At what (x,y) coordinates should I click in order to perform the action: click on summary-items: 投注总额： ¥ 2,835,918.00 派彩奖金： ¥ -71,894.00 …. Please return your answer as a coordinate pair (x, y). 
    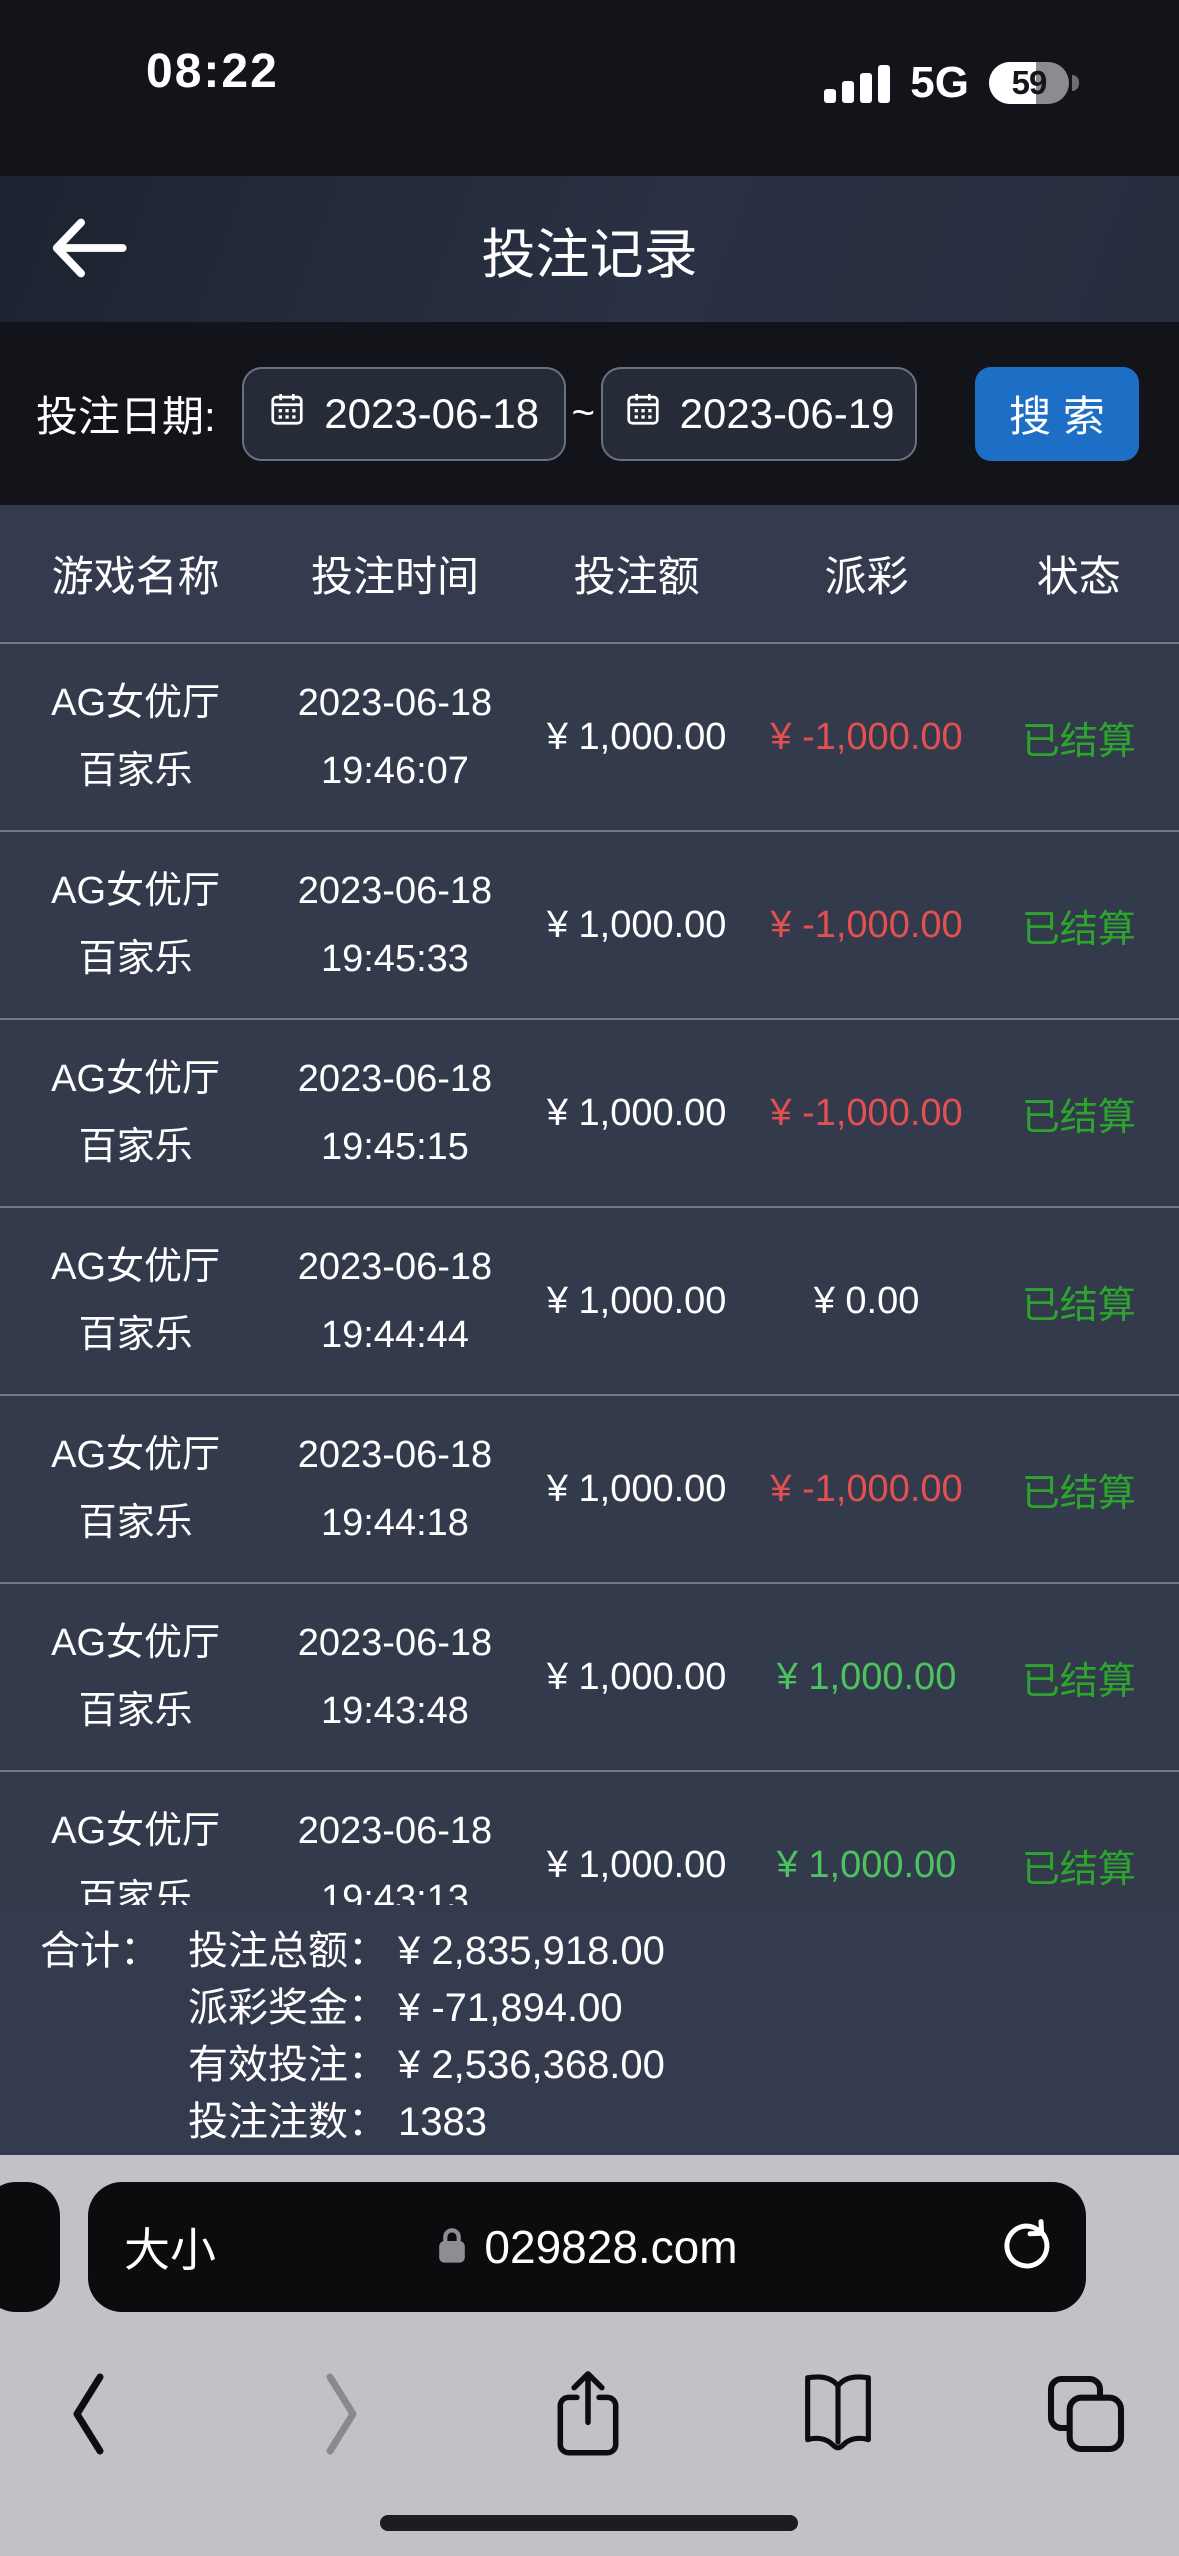
    Looking at the image, I should click on (426, 2039).